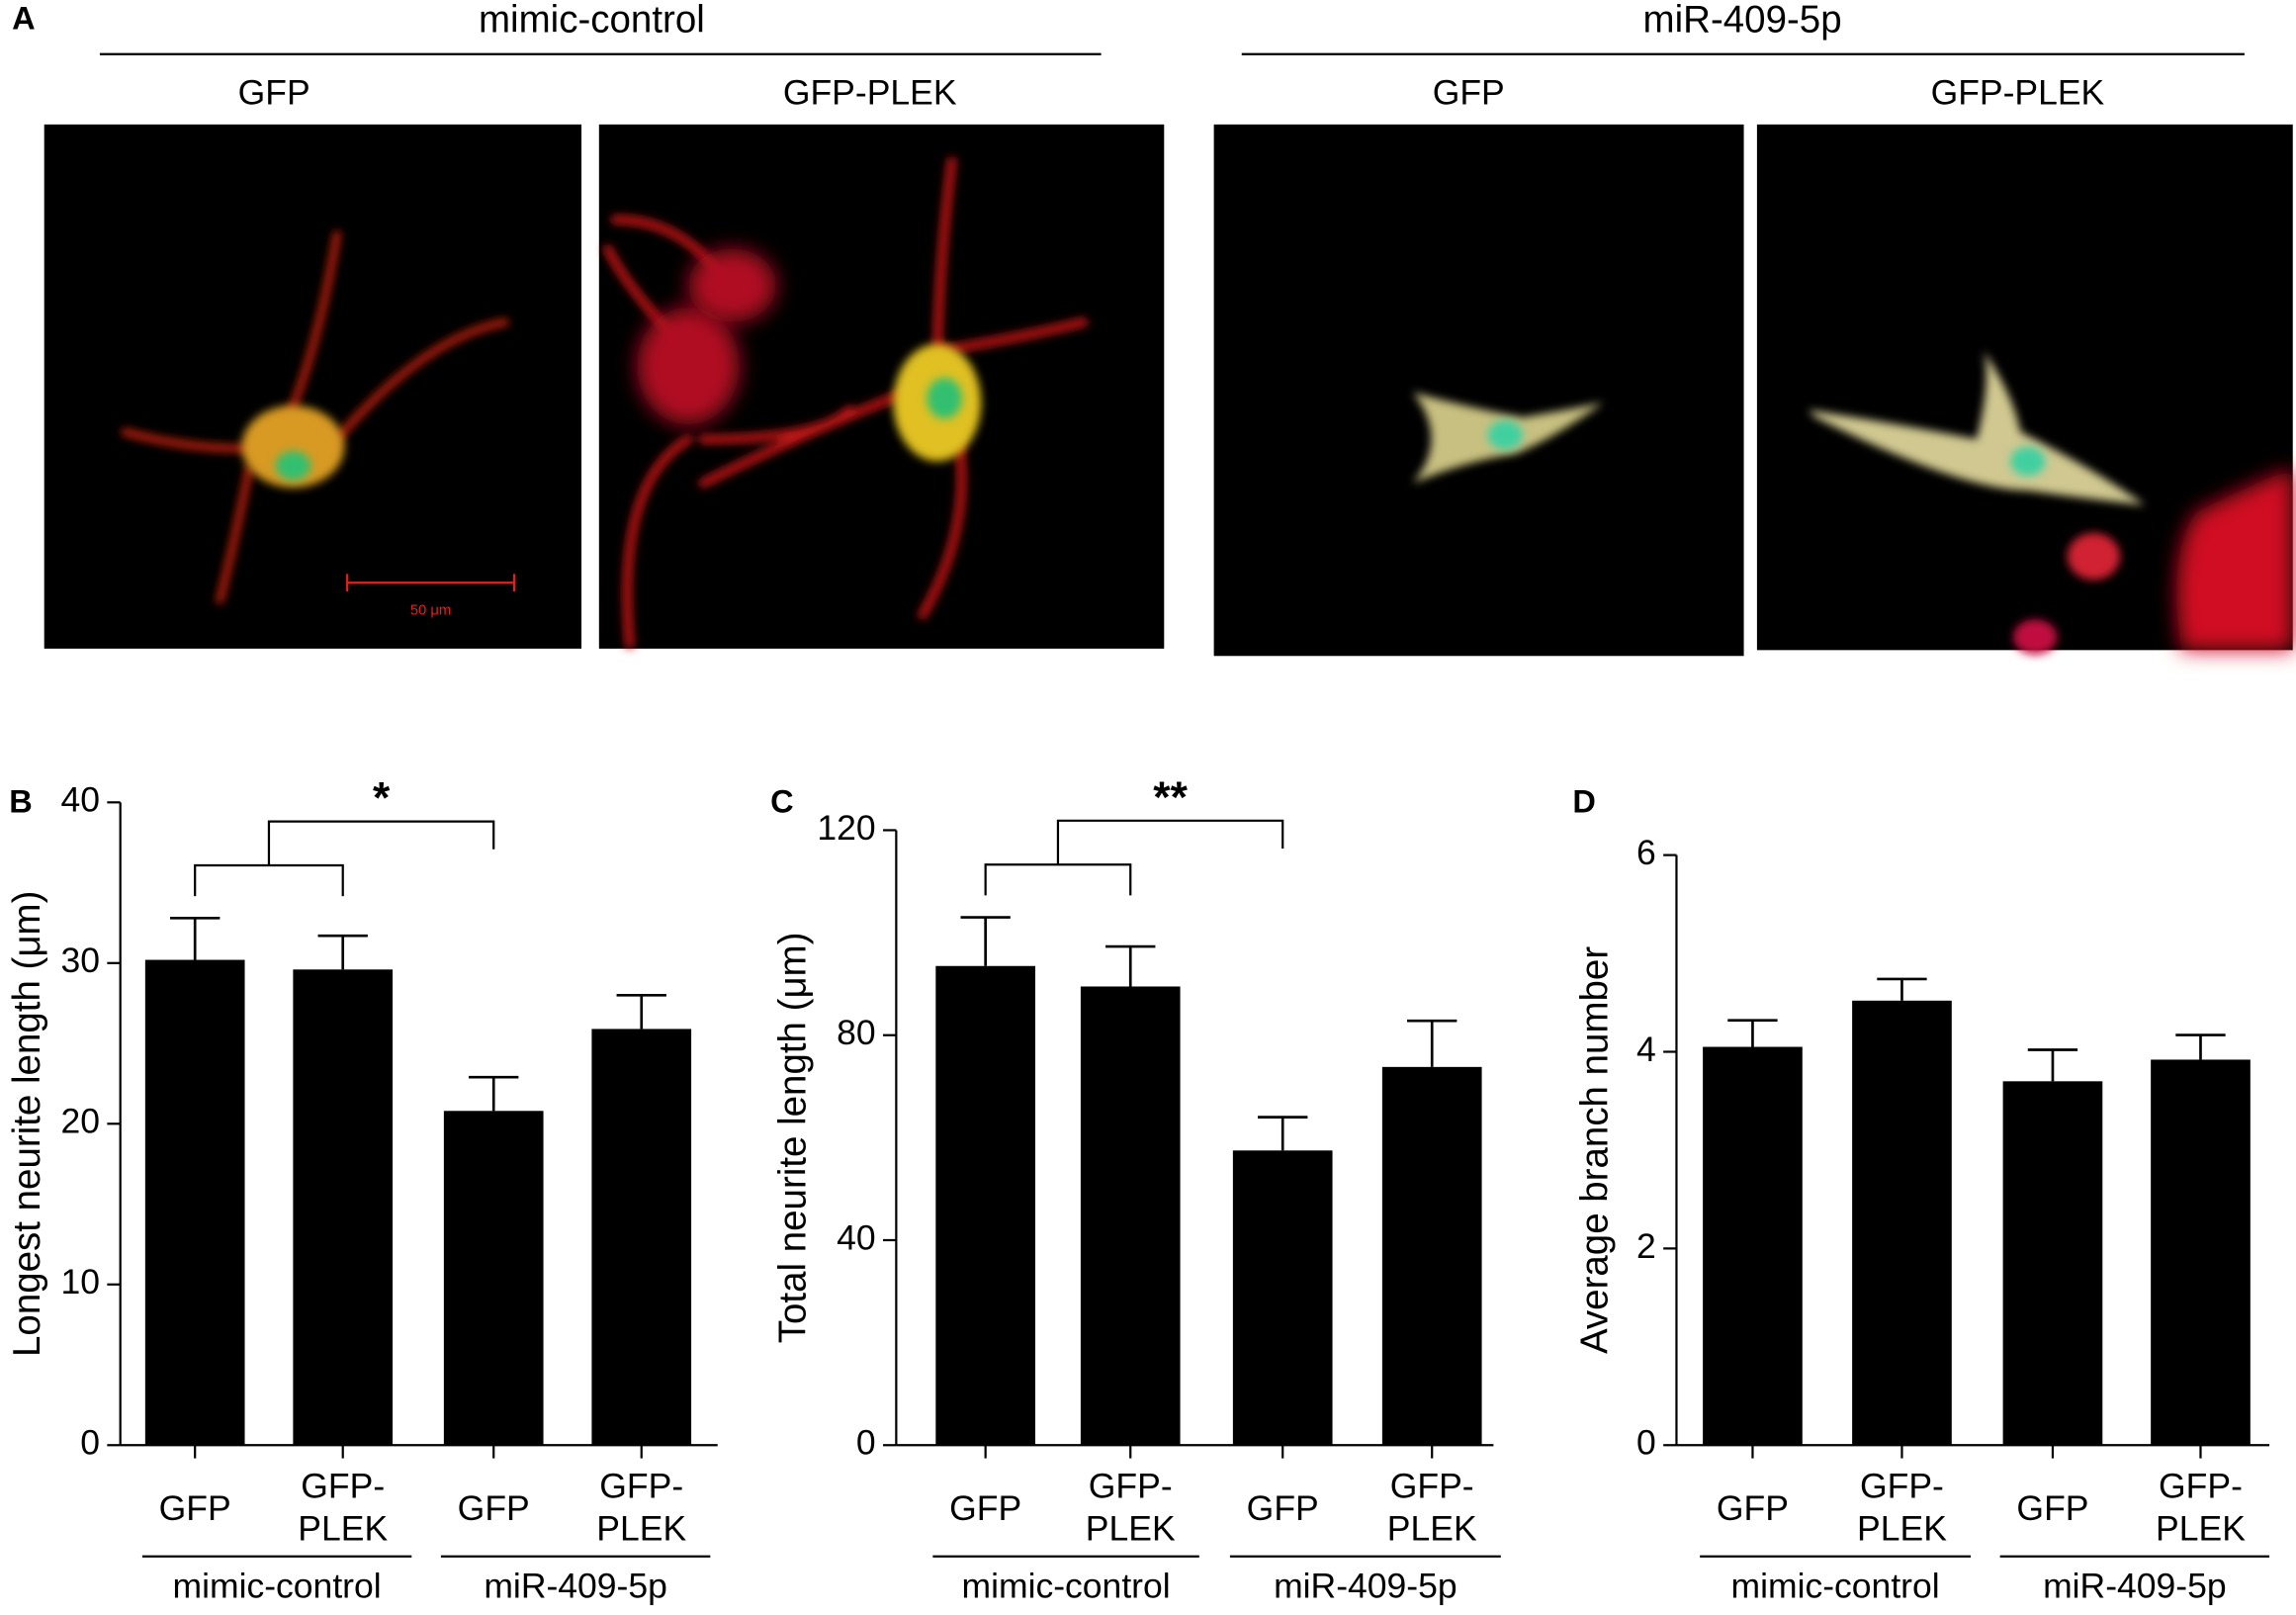 This screenshot has width=2296, height=1615. I want to click on y-tick-label: 120, so click(846, 828).